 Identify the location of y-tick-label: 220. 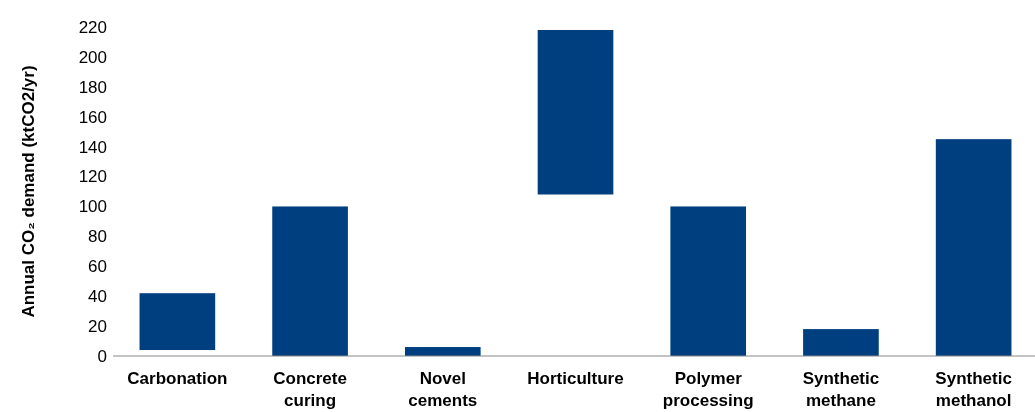
(92, 27).